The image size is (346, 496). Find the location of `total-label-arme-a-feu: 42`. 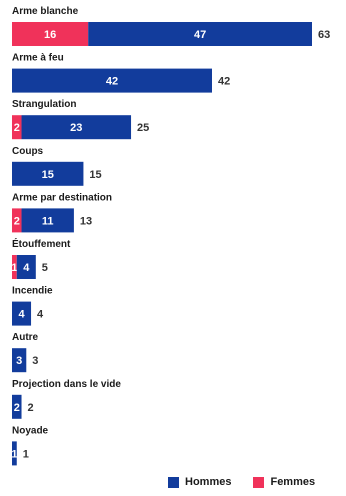

total-label-arme-a-feu: 42 is located at coordinates (224, 82).